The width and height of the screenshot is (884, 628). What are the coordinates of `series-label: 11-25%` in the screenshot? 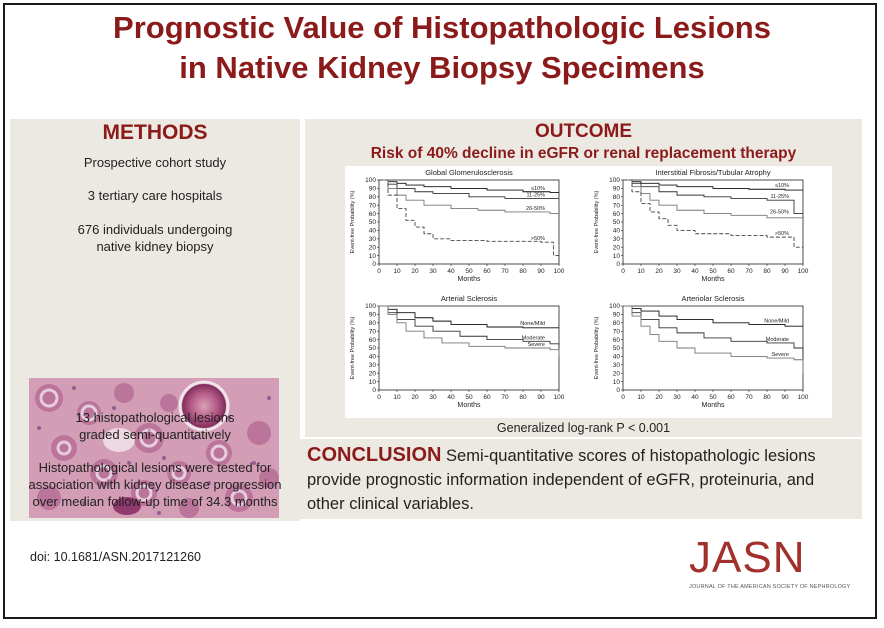 It's located at (779, 197).